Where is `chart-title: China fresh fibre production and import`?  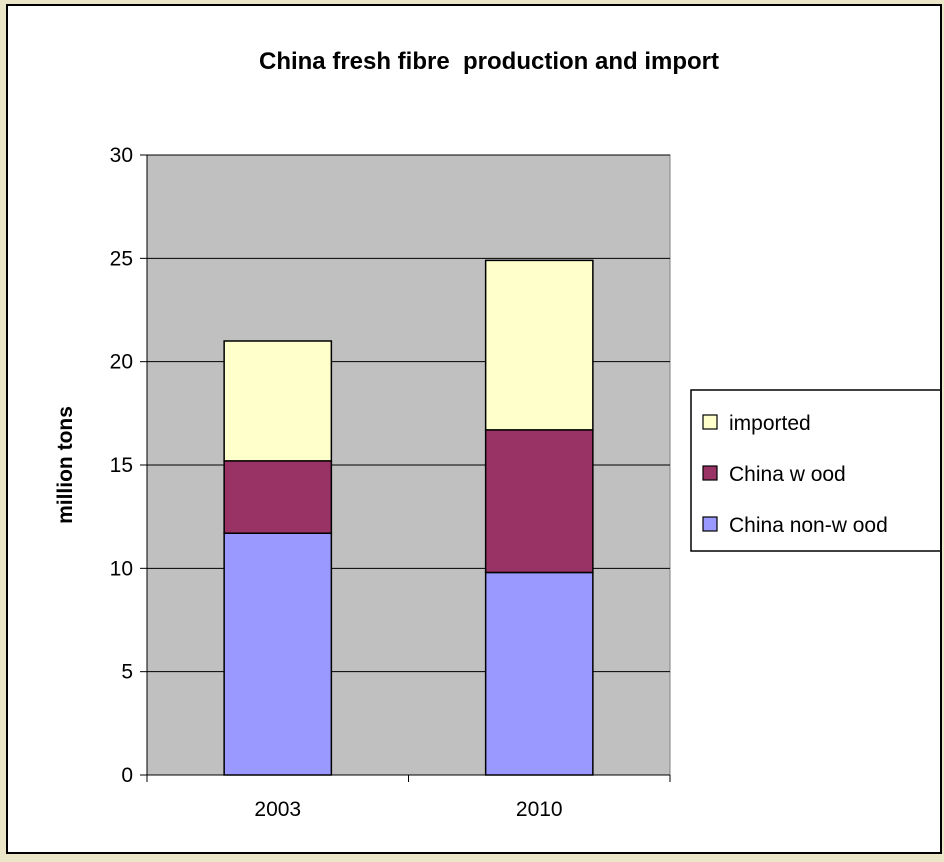 chart-title: China fresh fibre production and import is located at coordinates (489, 61).